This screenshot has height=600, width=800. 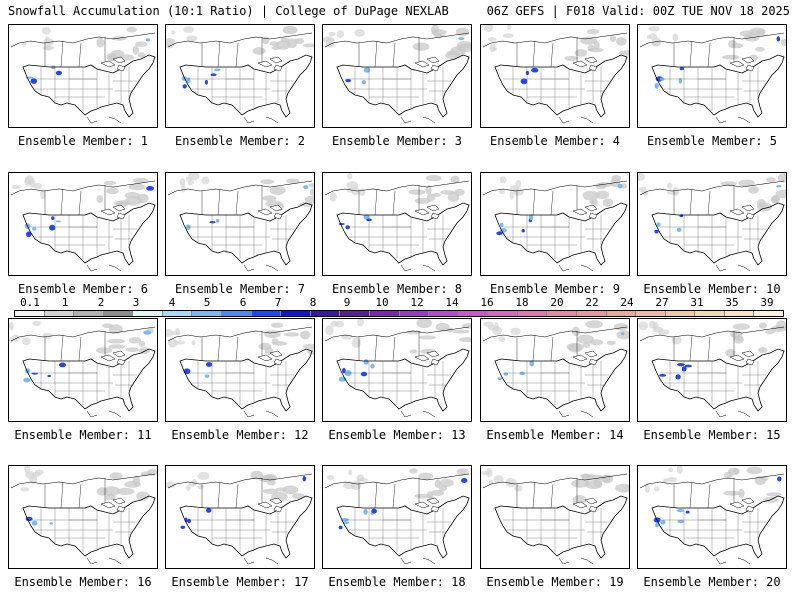 I want to click on colorbar-tick-label: 6, so click(x=243, y=302).